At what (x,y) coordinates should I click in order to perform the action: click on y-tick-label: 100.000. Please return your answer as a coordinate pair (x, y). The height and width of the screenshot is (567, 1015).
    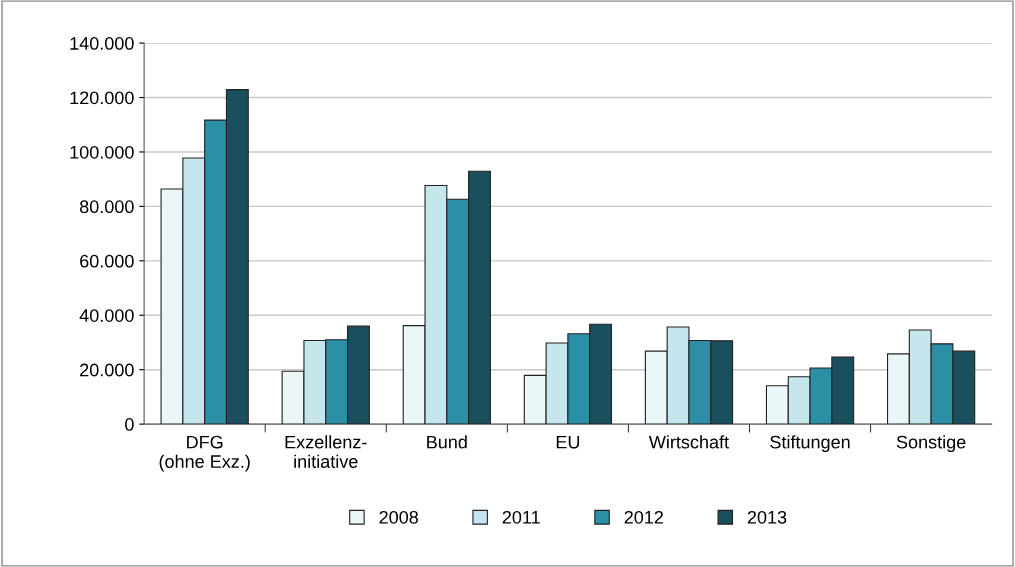
    Looking at the image, I should click on (102, 152).